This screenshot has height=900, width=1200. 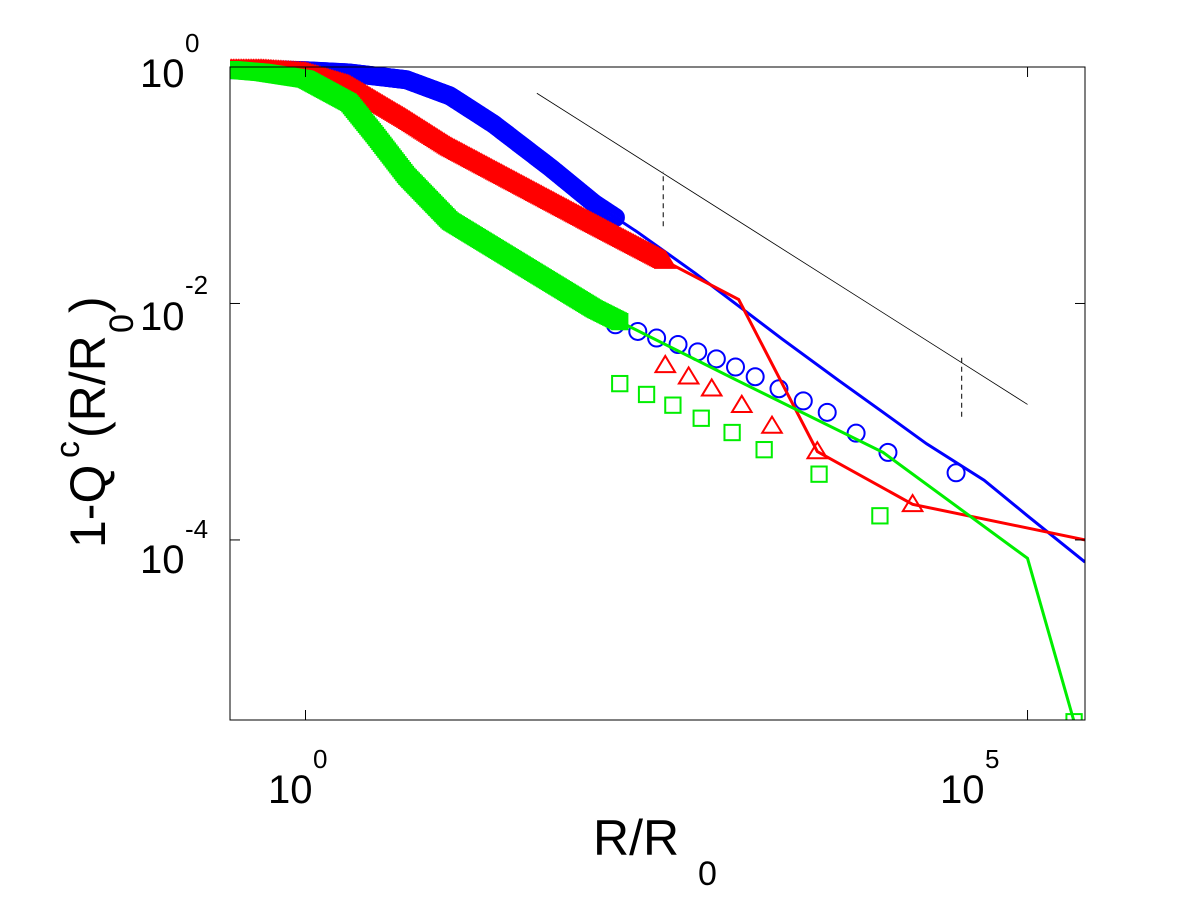 I want to click on svg-text: c, so click(x=68, y=449).